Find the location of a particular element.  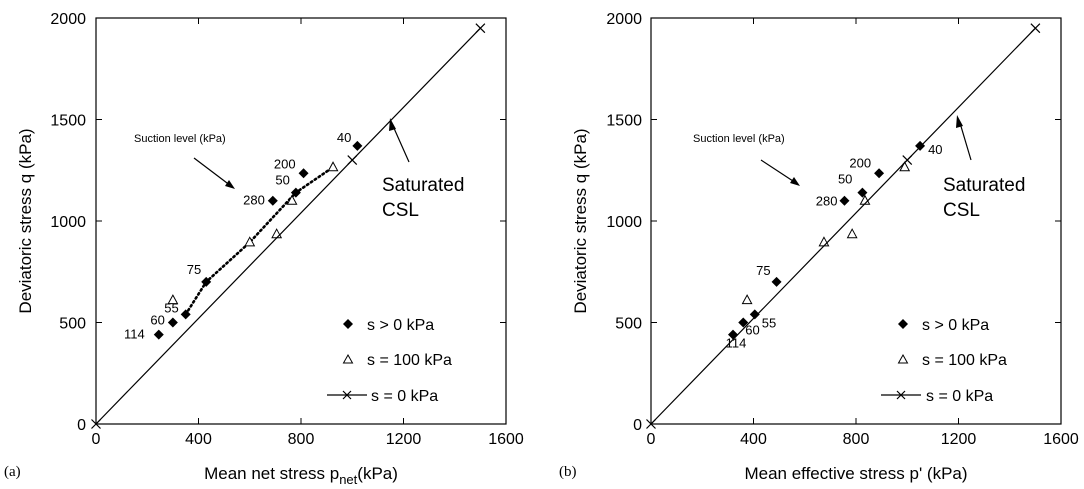

panel-label: (b) is located at coordinates (568, 472).